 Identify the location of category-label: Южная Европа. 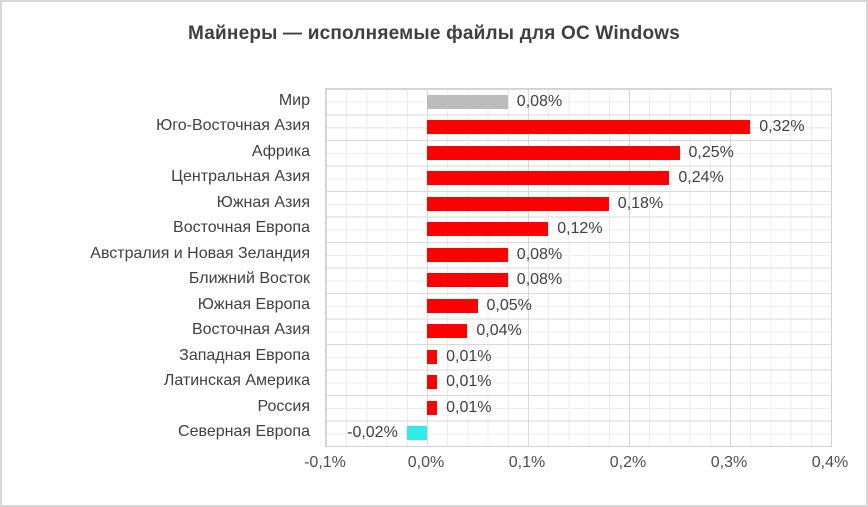
(253, 304).